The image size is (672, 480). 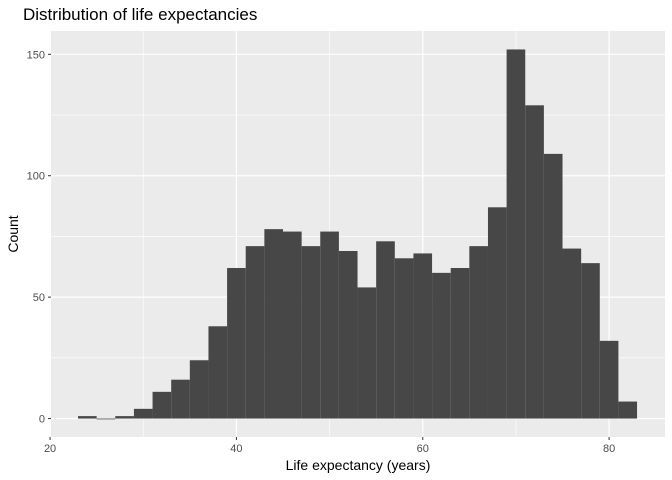 I want to click on x-tick-label: 60, so click(x=423, y=449).